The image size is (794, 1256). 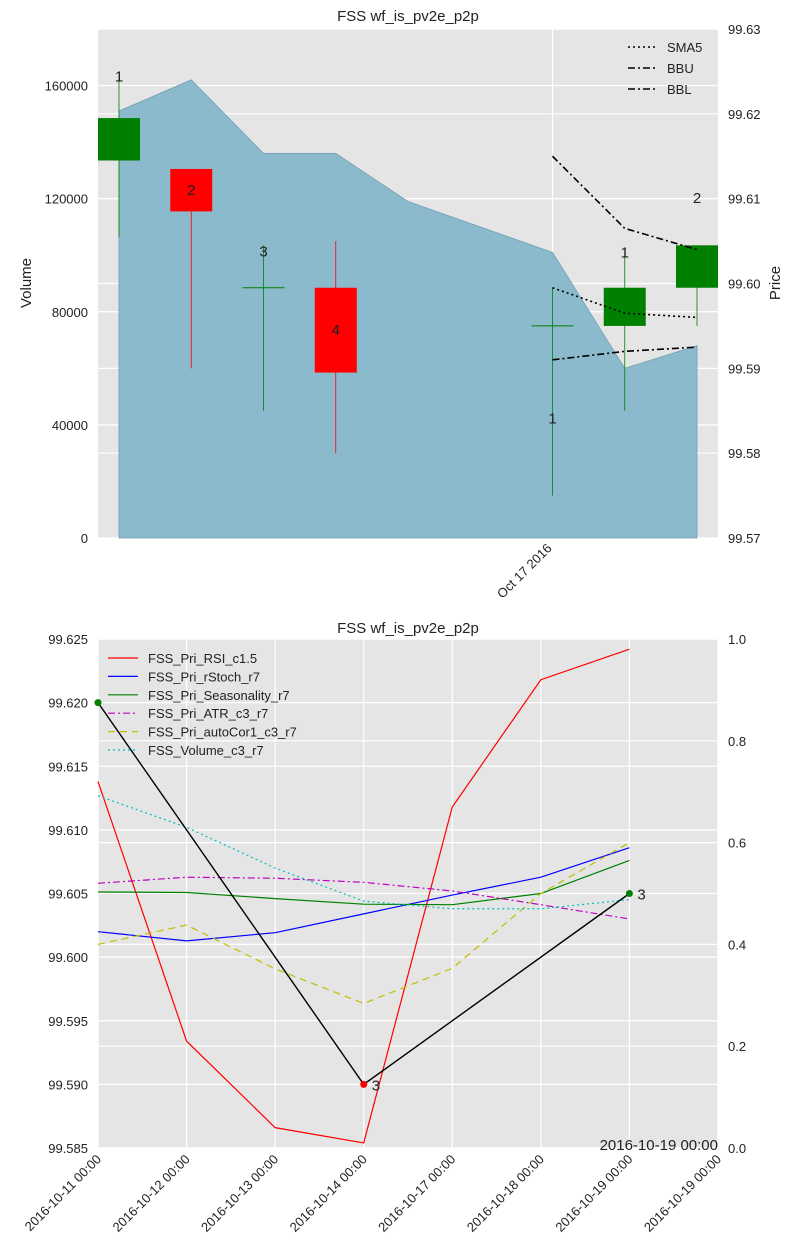 I want to click on chart1-right-tick-label: 99.60, so click(x=744, y=284).